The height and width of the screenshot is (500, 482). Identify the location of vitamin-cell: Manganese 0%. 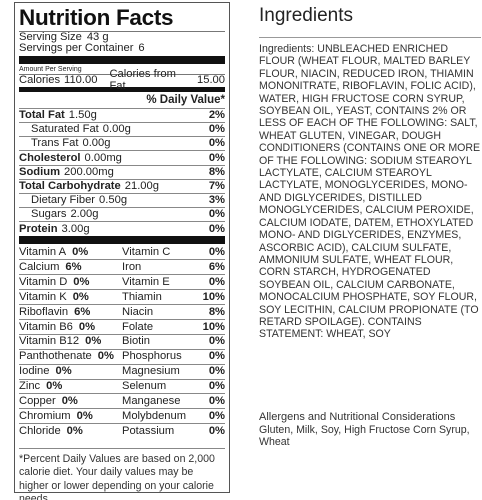
(173, 401).